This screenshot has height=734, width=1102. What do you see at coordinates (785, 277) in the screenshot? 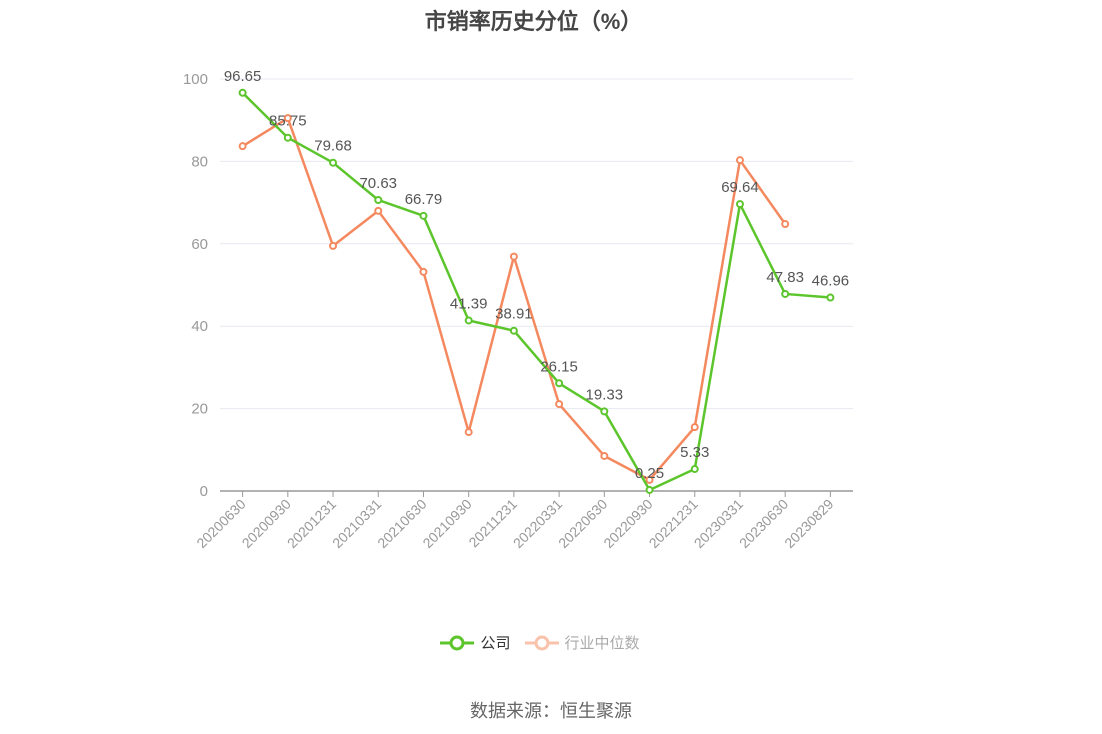
I see `data-label: 47.83` at bounding box center [785, 277].